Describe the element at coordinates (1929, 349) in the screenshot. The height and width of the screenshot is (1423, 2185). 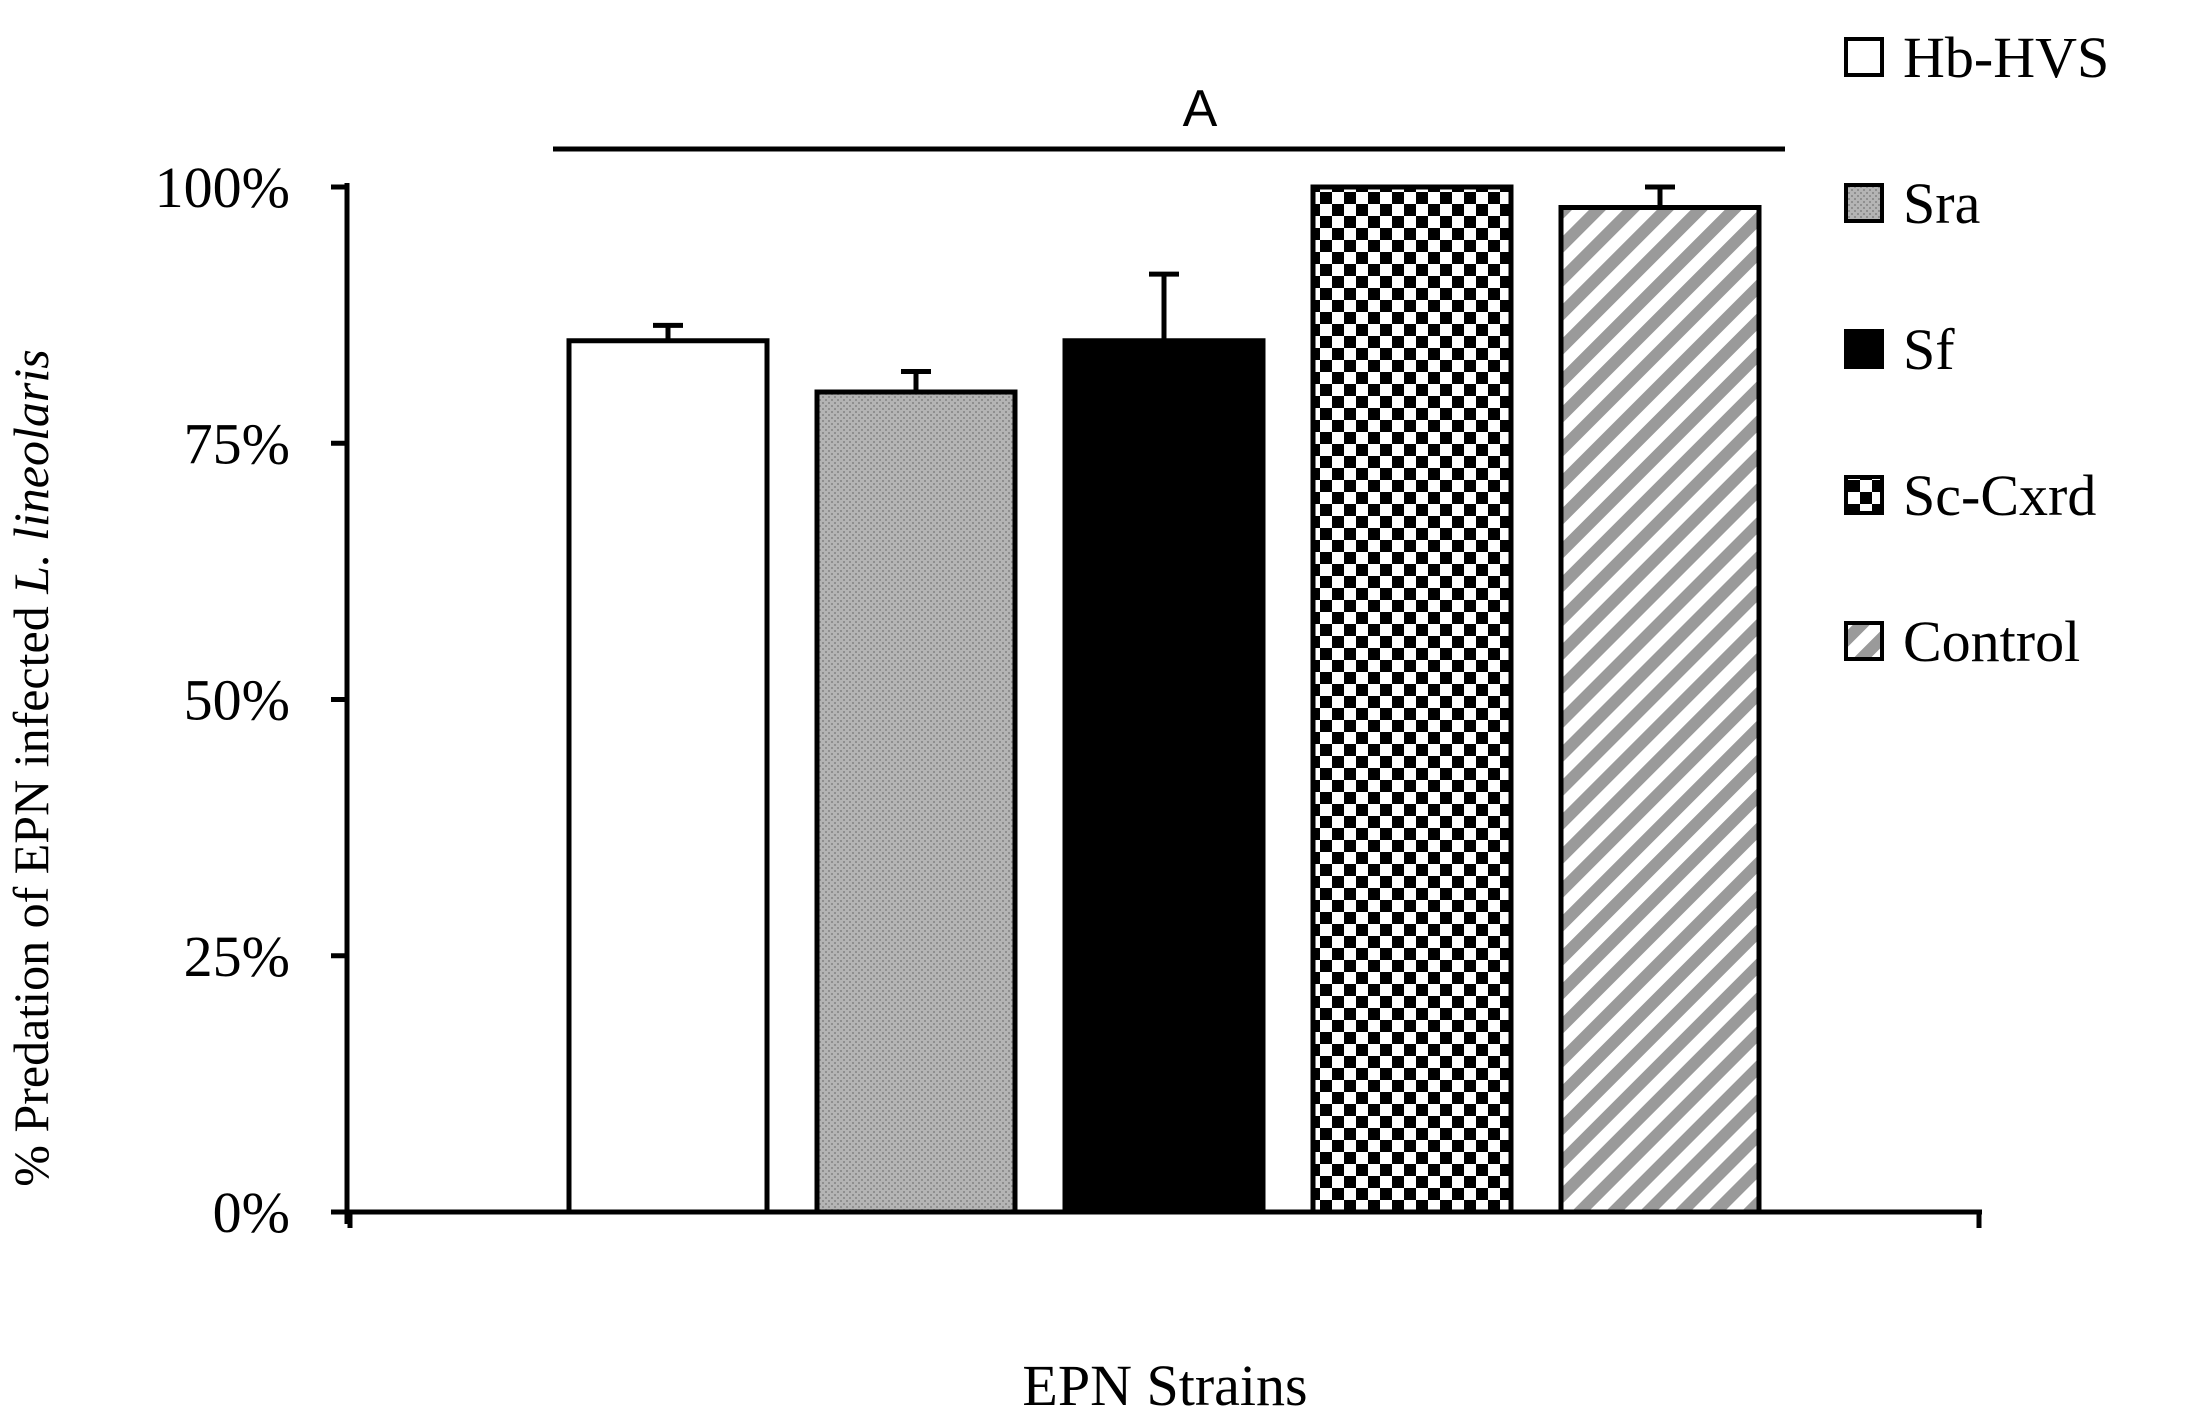
I see `legend-label: Sf` at that location.